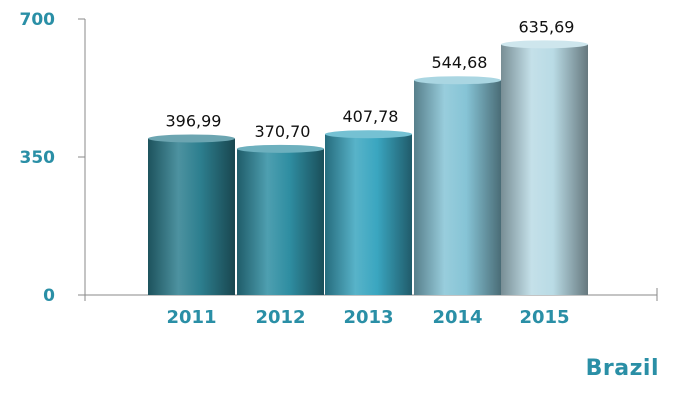 The width and height of the screenshot is (673, 393). What do you see at coordinates (457, 188) in the screenshot?
I see `bar-2014` at bounding box center [457, 188].